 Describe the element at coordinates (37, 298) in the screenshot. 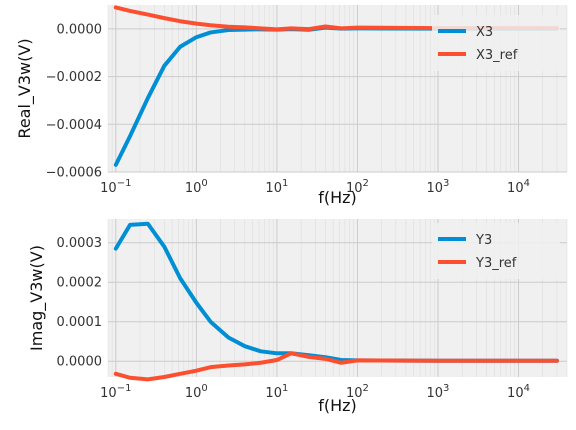

I see `y-axis-label: Imag_V3w(V)` at that location.